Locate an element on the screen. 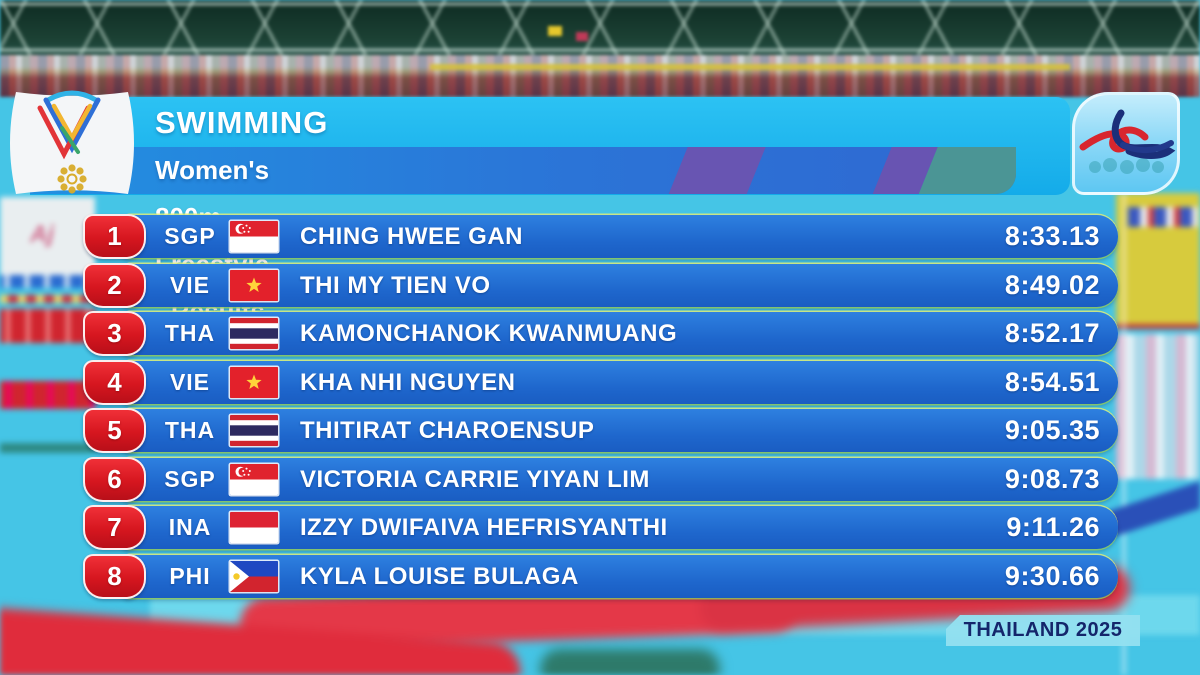  rank-badge: 5 is located at coordinates (114, 430).